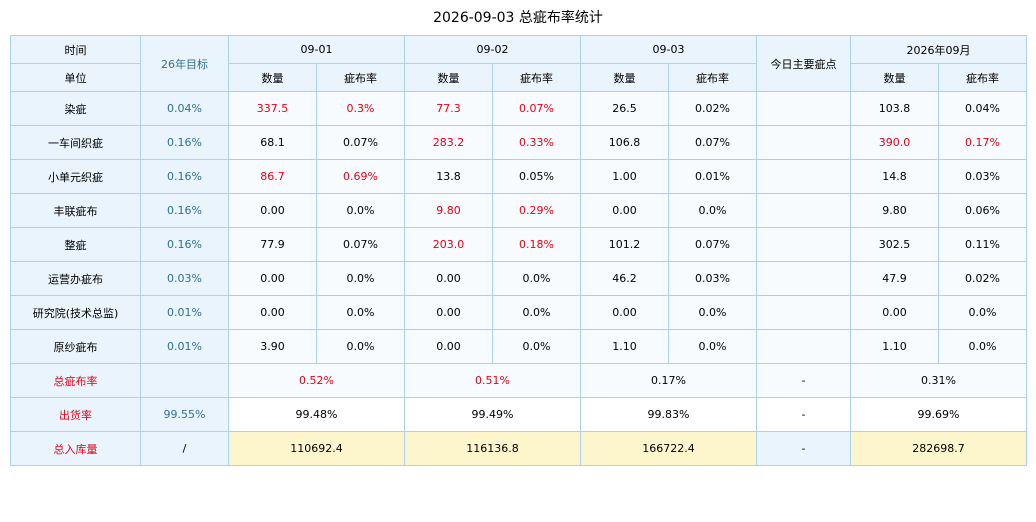 The width and height of the screenshot is (1036, 522). What do you see at coordinates (75, 448) in the screenshot?
I see `total-stock-label: 总入库量` at bounding box center [75, 448].